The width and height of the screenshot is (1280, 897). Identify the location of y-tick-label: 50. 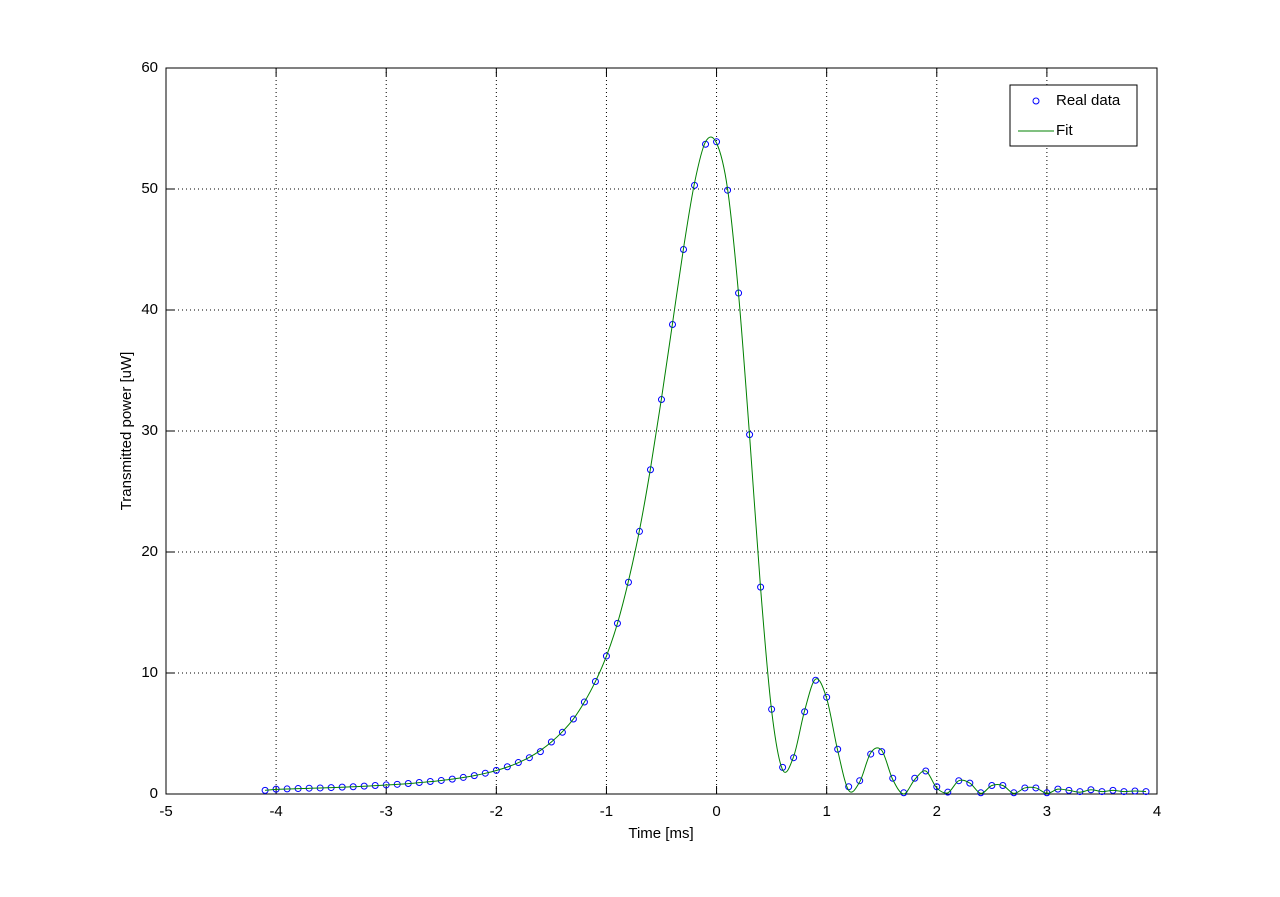
(149, 188).